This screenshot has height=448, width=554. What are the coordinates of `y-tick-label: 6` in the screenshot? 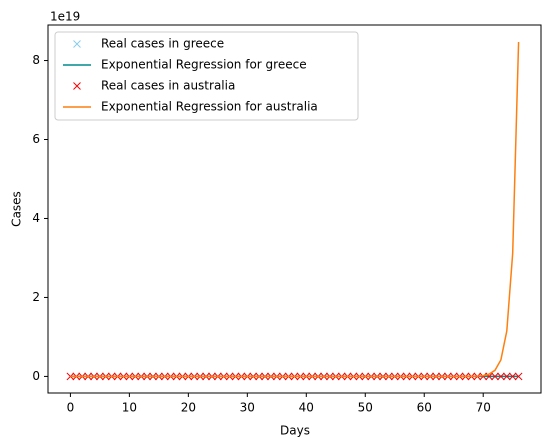 It's located at (36, 139).